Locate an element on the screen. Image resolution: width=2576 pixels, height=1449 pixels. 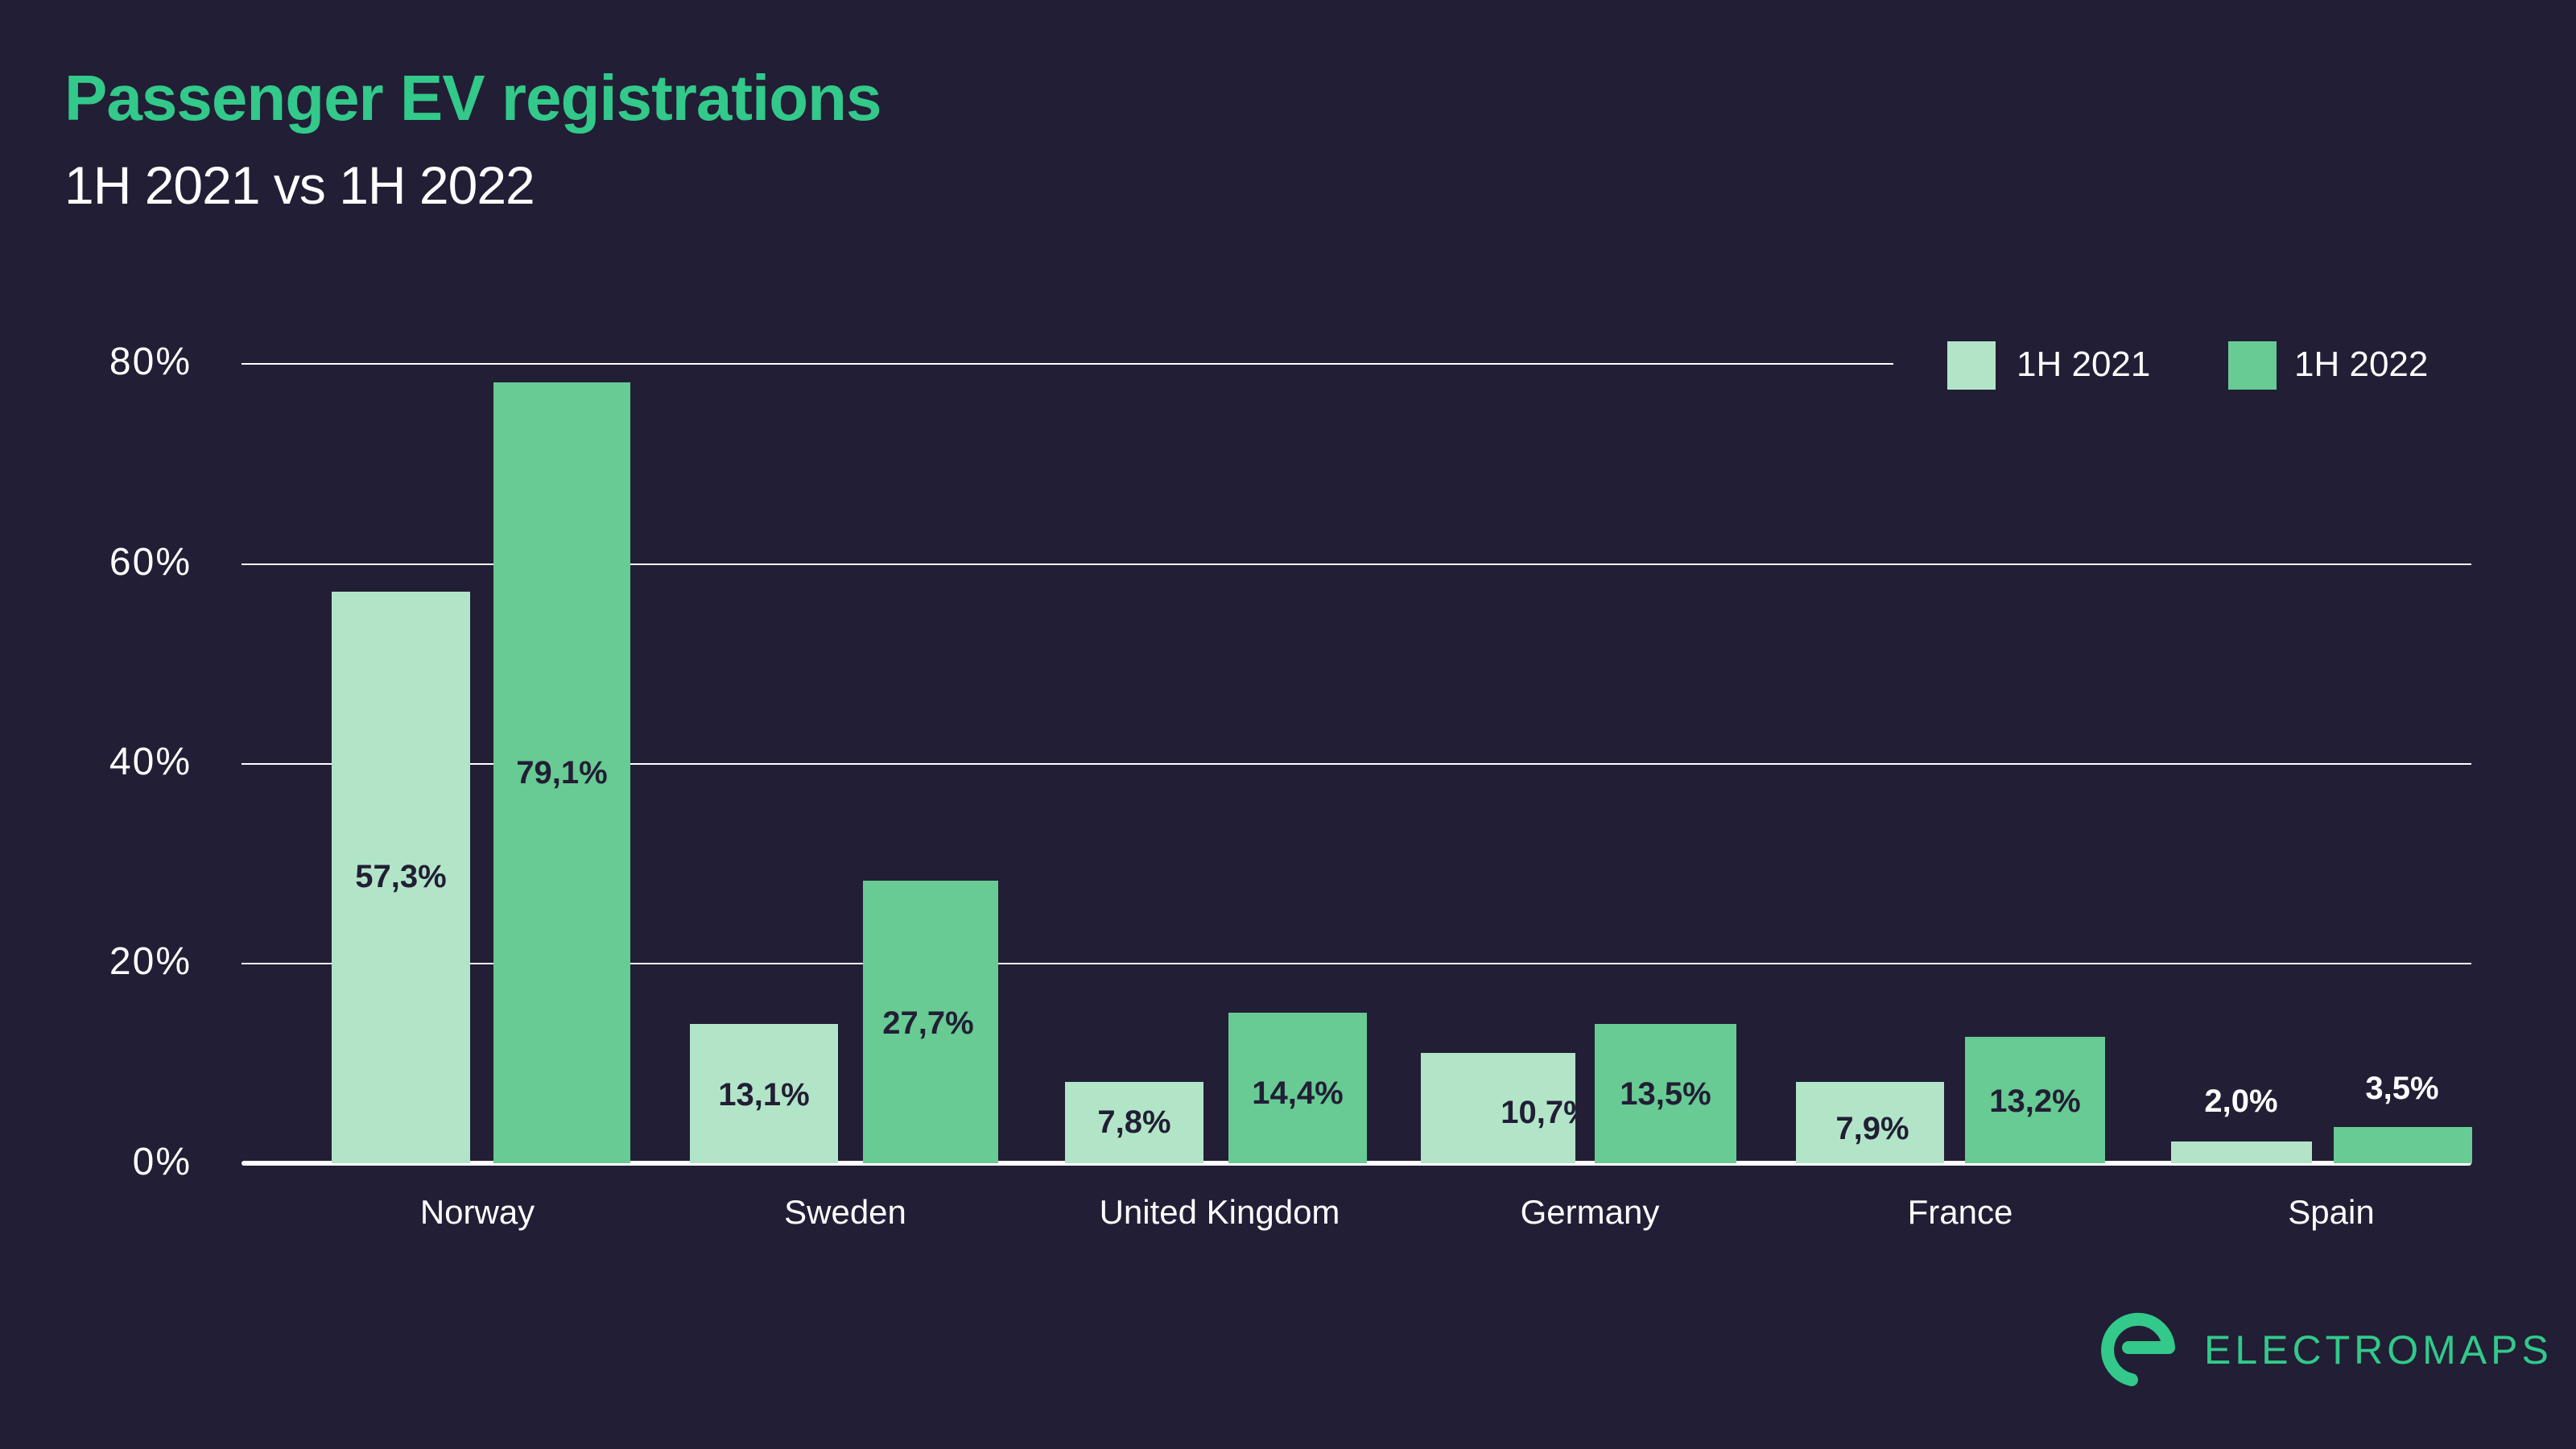
legend-swatch-2021 is located at coordinates (1971, 365).